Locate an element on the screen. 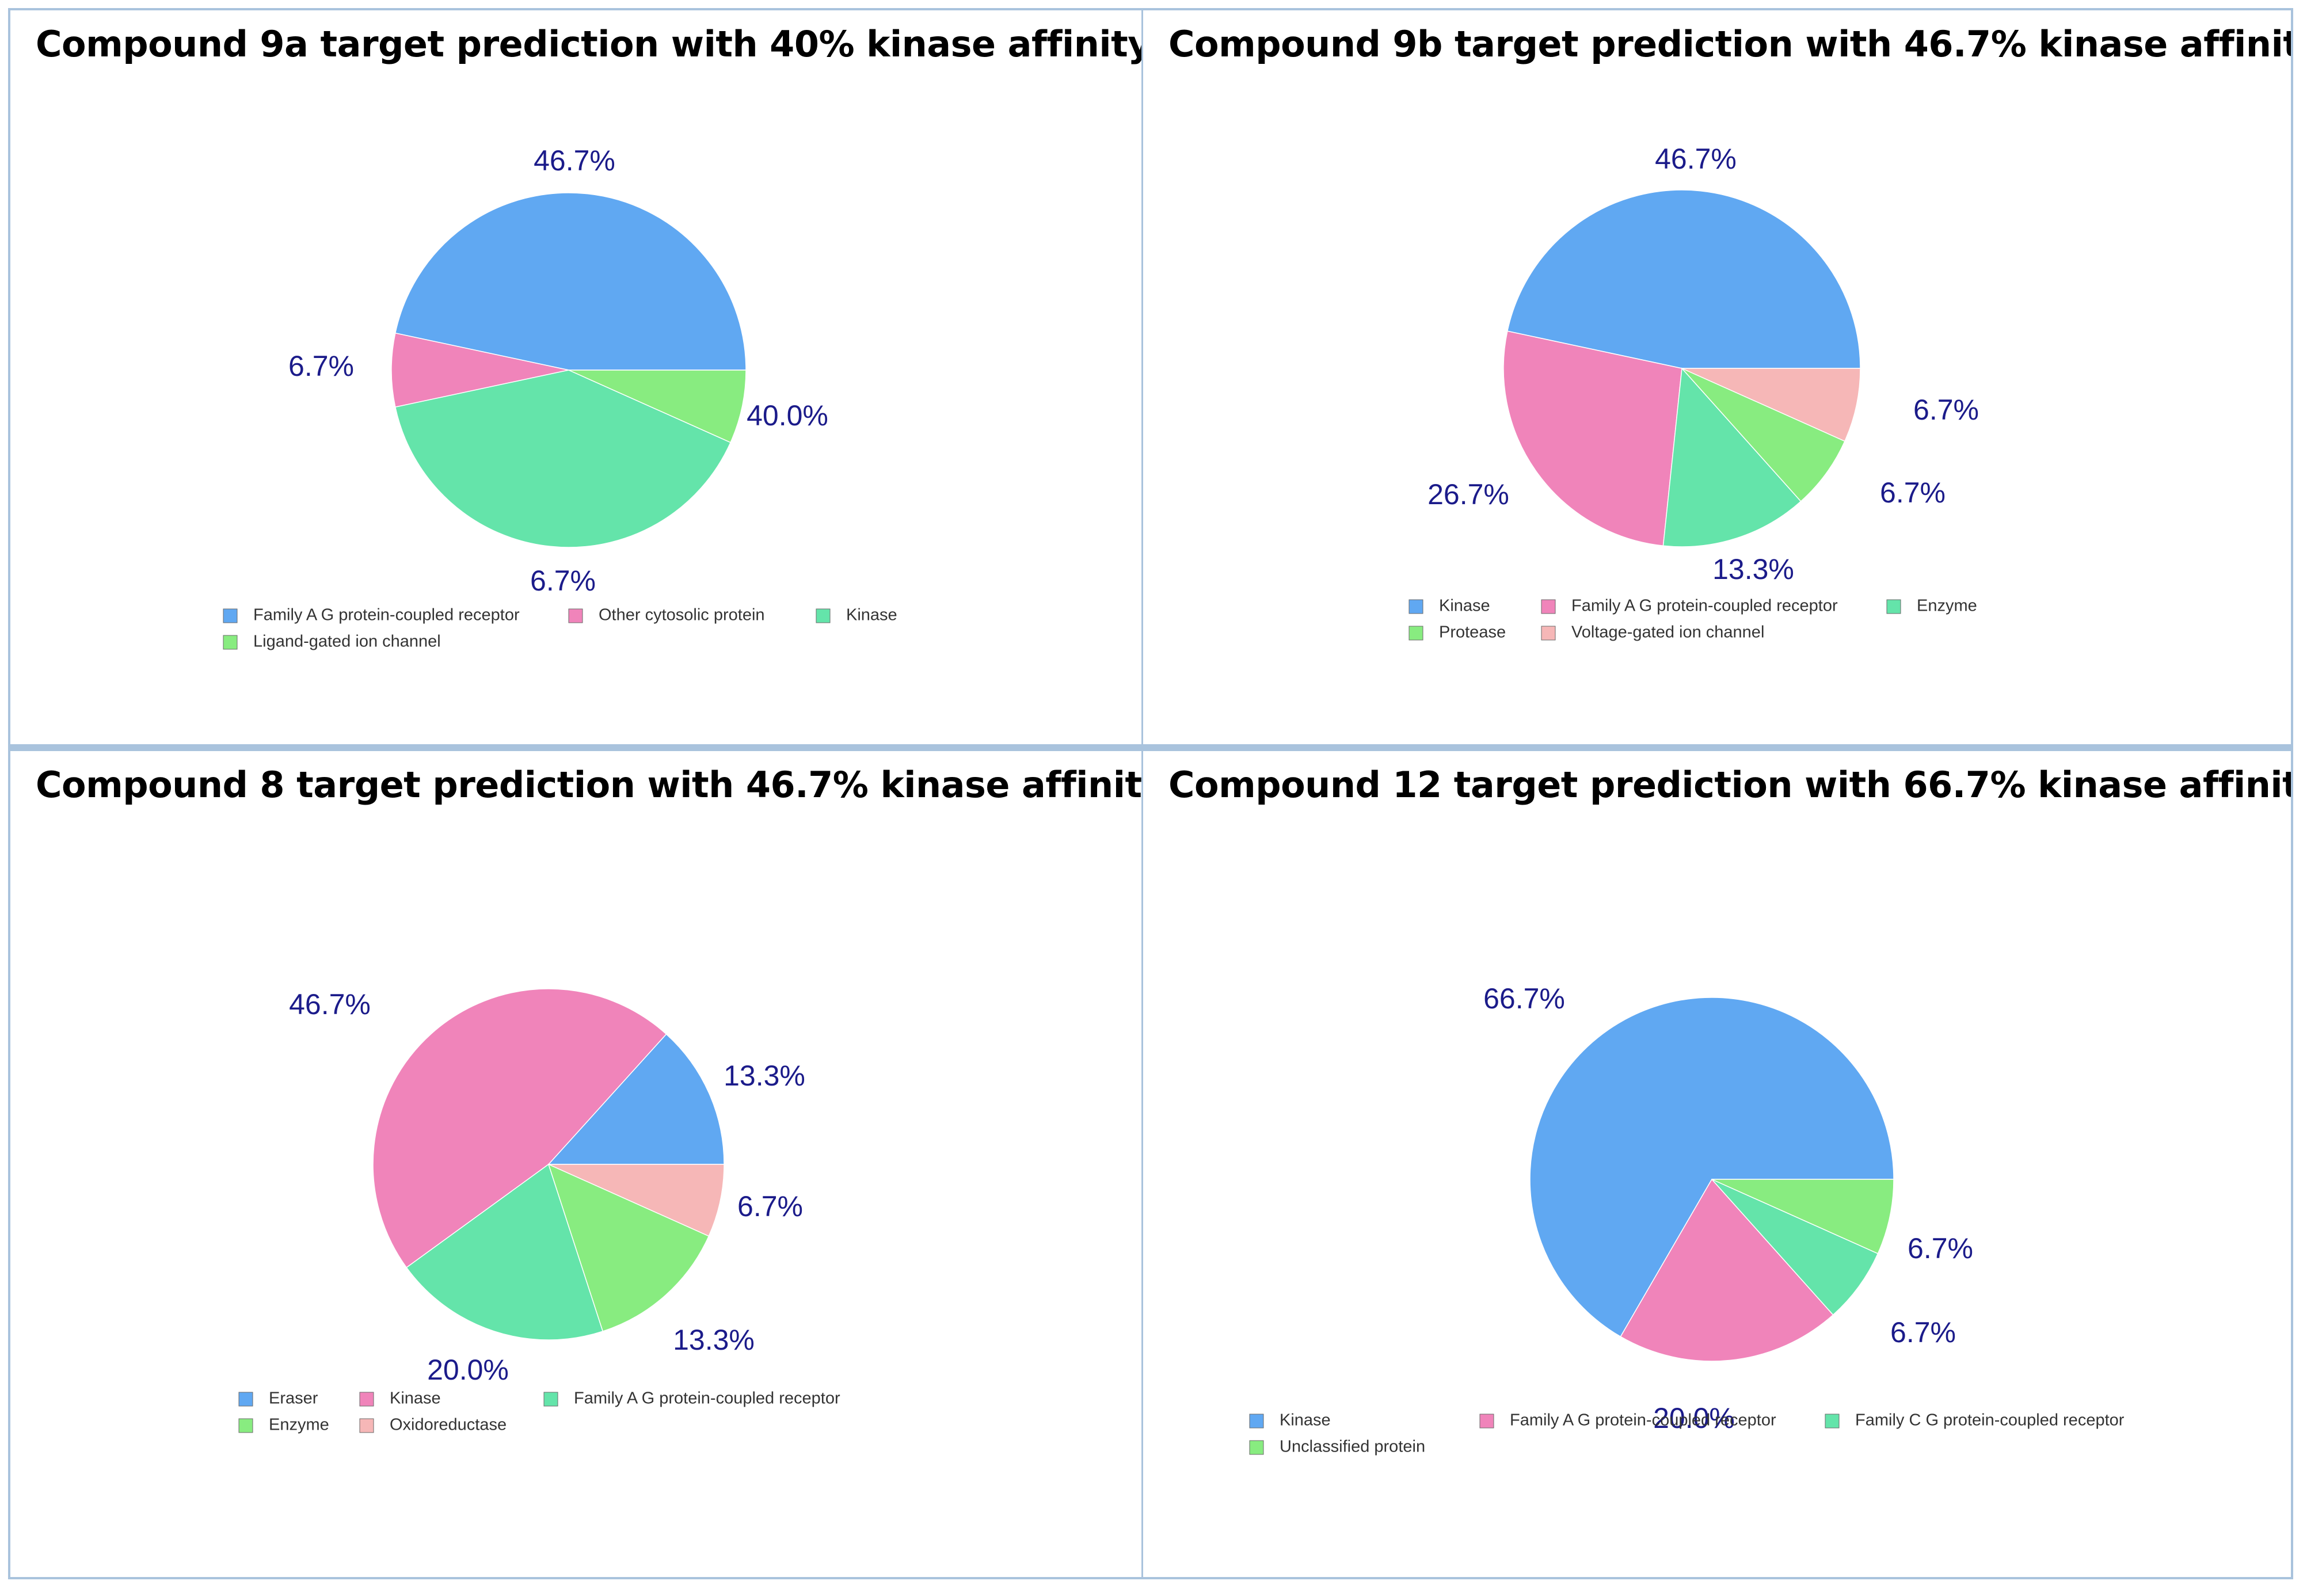 This screenshot has width=2307, height=1596. slice-label-family-c-g-protein-coupled-receptor: 6.7% is located at coordinates (1923, 1332).